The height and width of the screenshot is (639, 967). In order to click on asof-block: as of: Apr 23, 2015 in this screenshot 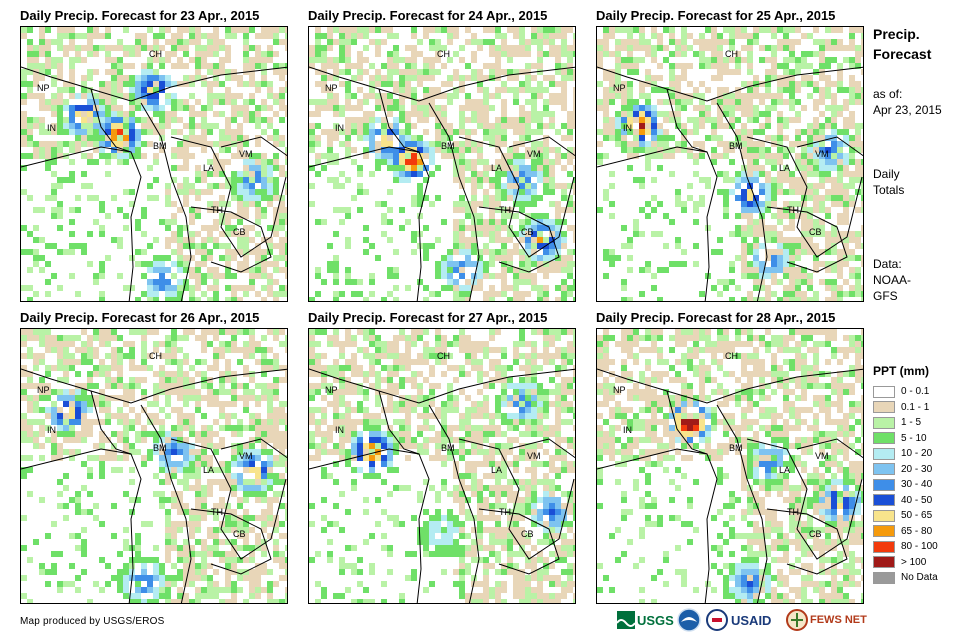, I will do `click(907, 102)`.